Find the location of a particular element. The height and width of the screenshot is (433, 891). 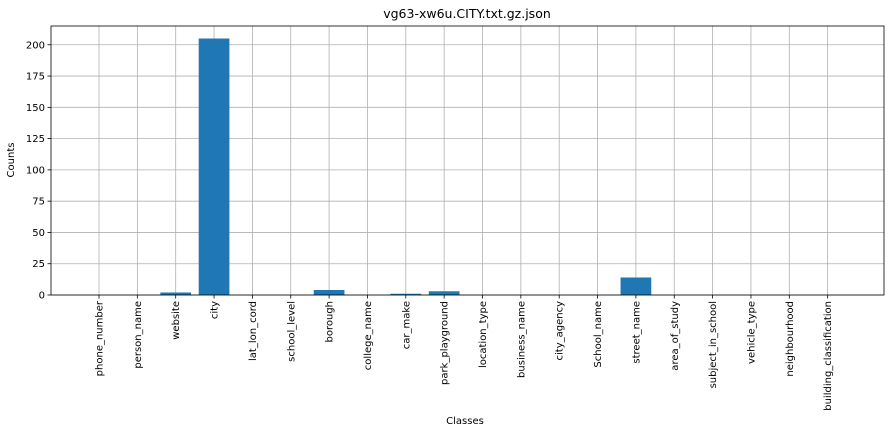

y-tick-label: 0 is located at coordinates (42, 296).